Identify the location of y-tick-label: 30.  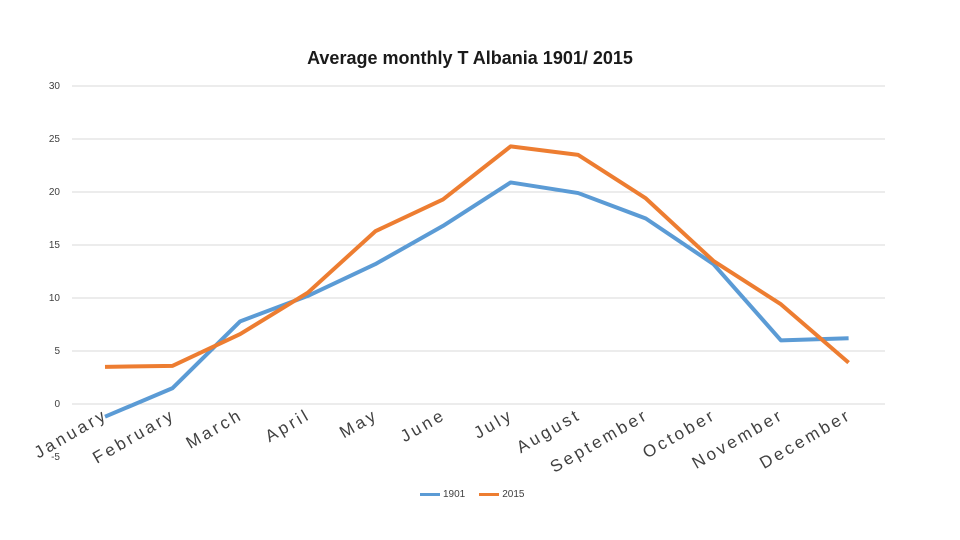
(55, 86).